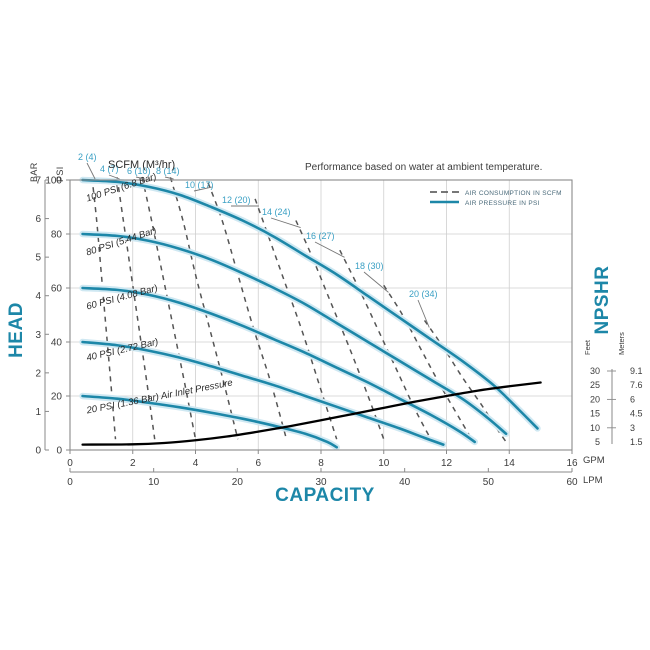  I want to click on psi-tick-label: 0, so click(59, 451).